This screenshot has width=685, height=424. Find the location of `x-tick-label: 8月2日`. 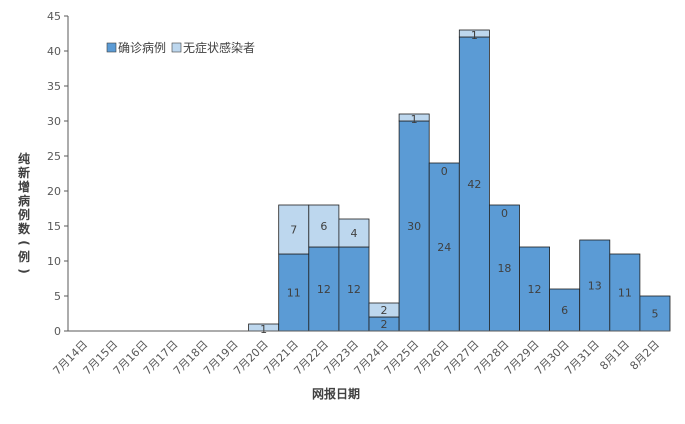

x-tick-label: 8月2日 is located at coordinates (644, 355).